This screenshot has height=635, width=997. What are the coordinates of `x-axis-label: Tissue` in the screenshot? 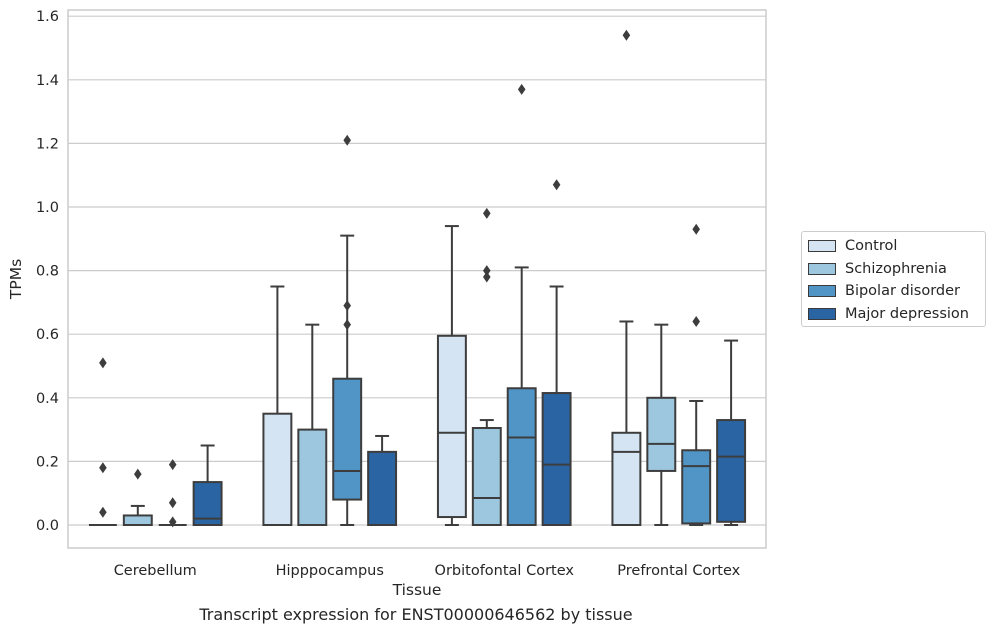 It's located at (417, 590).